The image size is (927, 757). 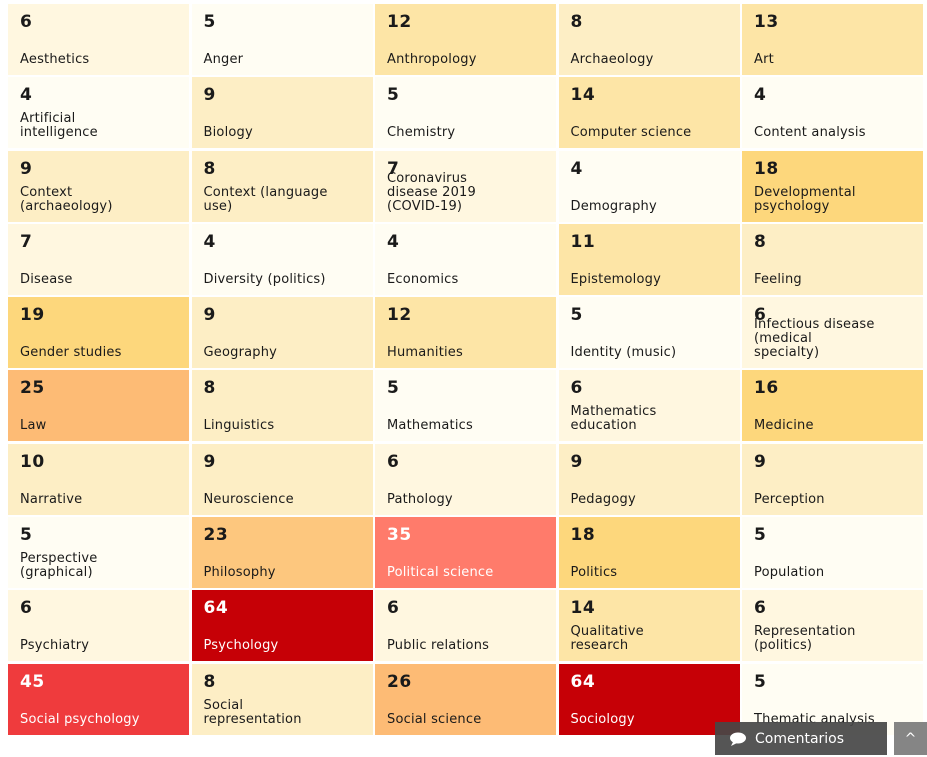 What do you see at coordinates (282, 39) in the screenshot?
I see `subject-cell: 5 Anger` at bounding box center [282, 39].